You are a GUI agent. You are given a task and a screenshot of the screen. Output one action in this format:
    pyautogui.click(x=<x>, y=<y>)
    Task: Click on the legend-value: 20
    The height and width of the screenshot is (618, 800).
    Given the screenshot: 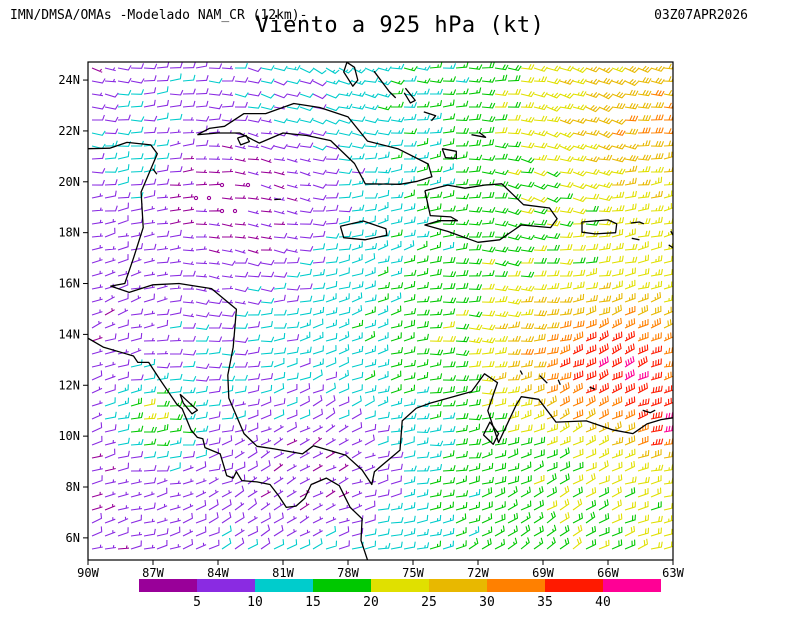 What is the action you would take?
    pyautogui.click(x=371, y=602)
    